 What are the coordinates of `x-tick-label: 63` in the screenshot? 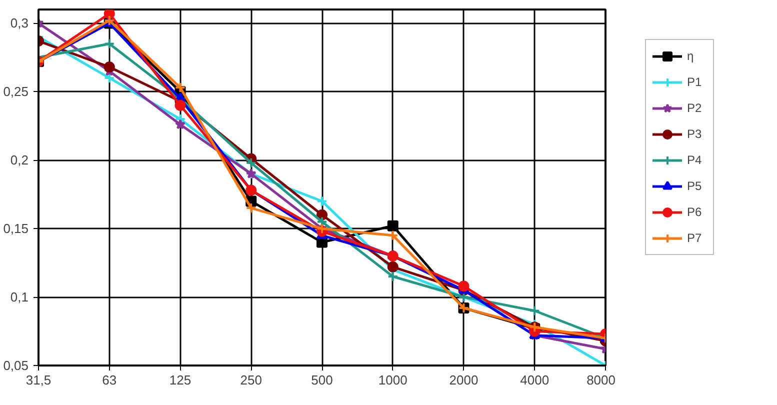 It's located at (109, 380).